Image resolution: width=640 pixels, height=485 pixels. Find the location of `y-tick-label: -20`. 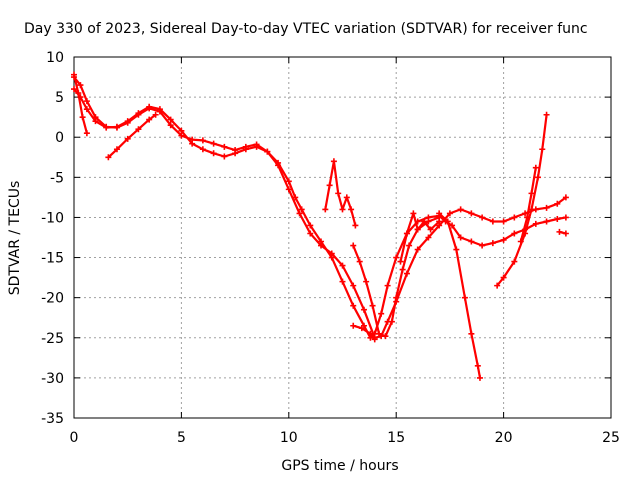

y-tick-label: -20 is located at coordinates (52, 299).